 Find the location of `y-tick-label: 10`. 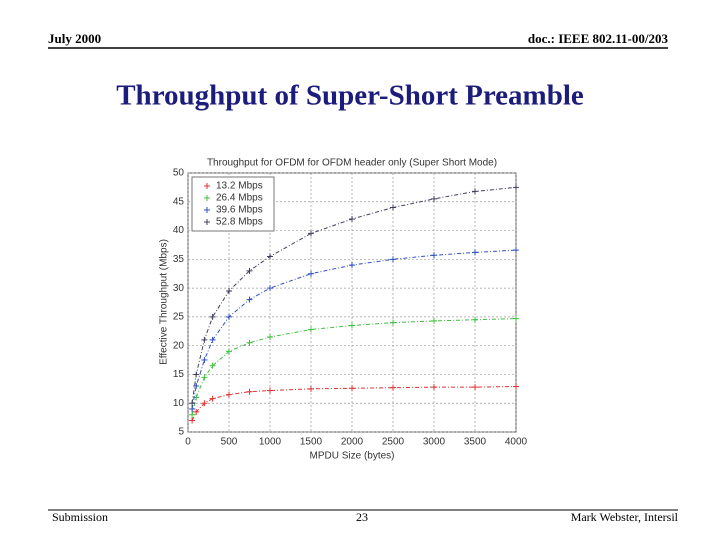

y-tick-label: 10 is located at coordinates (179, 403).